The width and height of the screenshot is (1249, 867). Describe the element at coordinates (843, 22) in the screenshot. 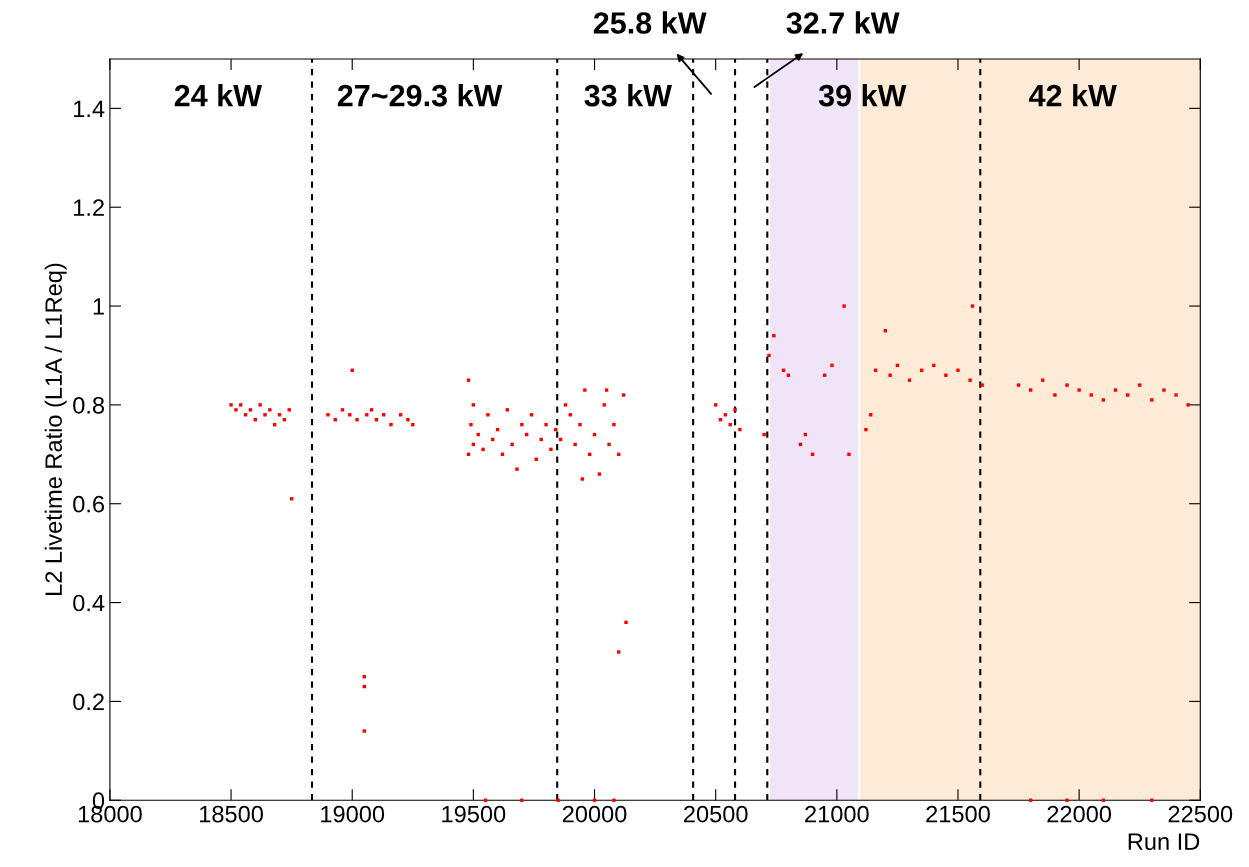

I see `text: 32.7 kW` at that location.